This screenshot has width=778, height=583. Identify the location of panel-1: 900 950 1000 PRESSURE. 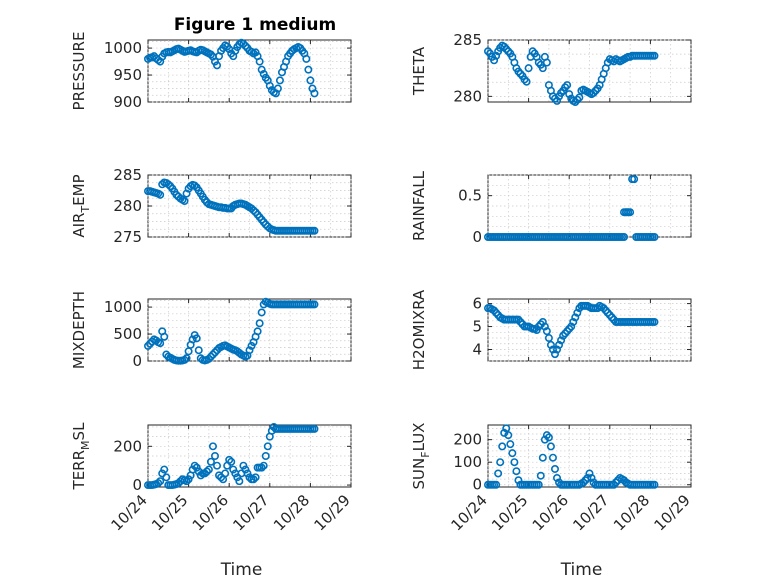
(211, 71).